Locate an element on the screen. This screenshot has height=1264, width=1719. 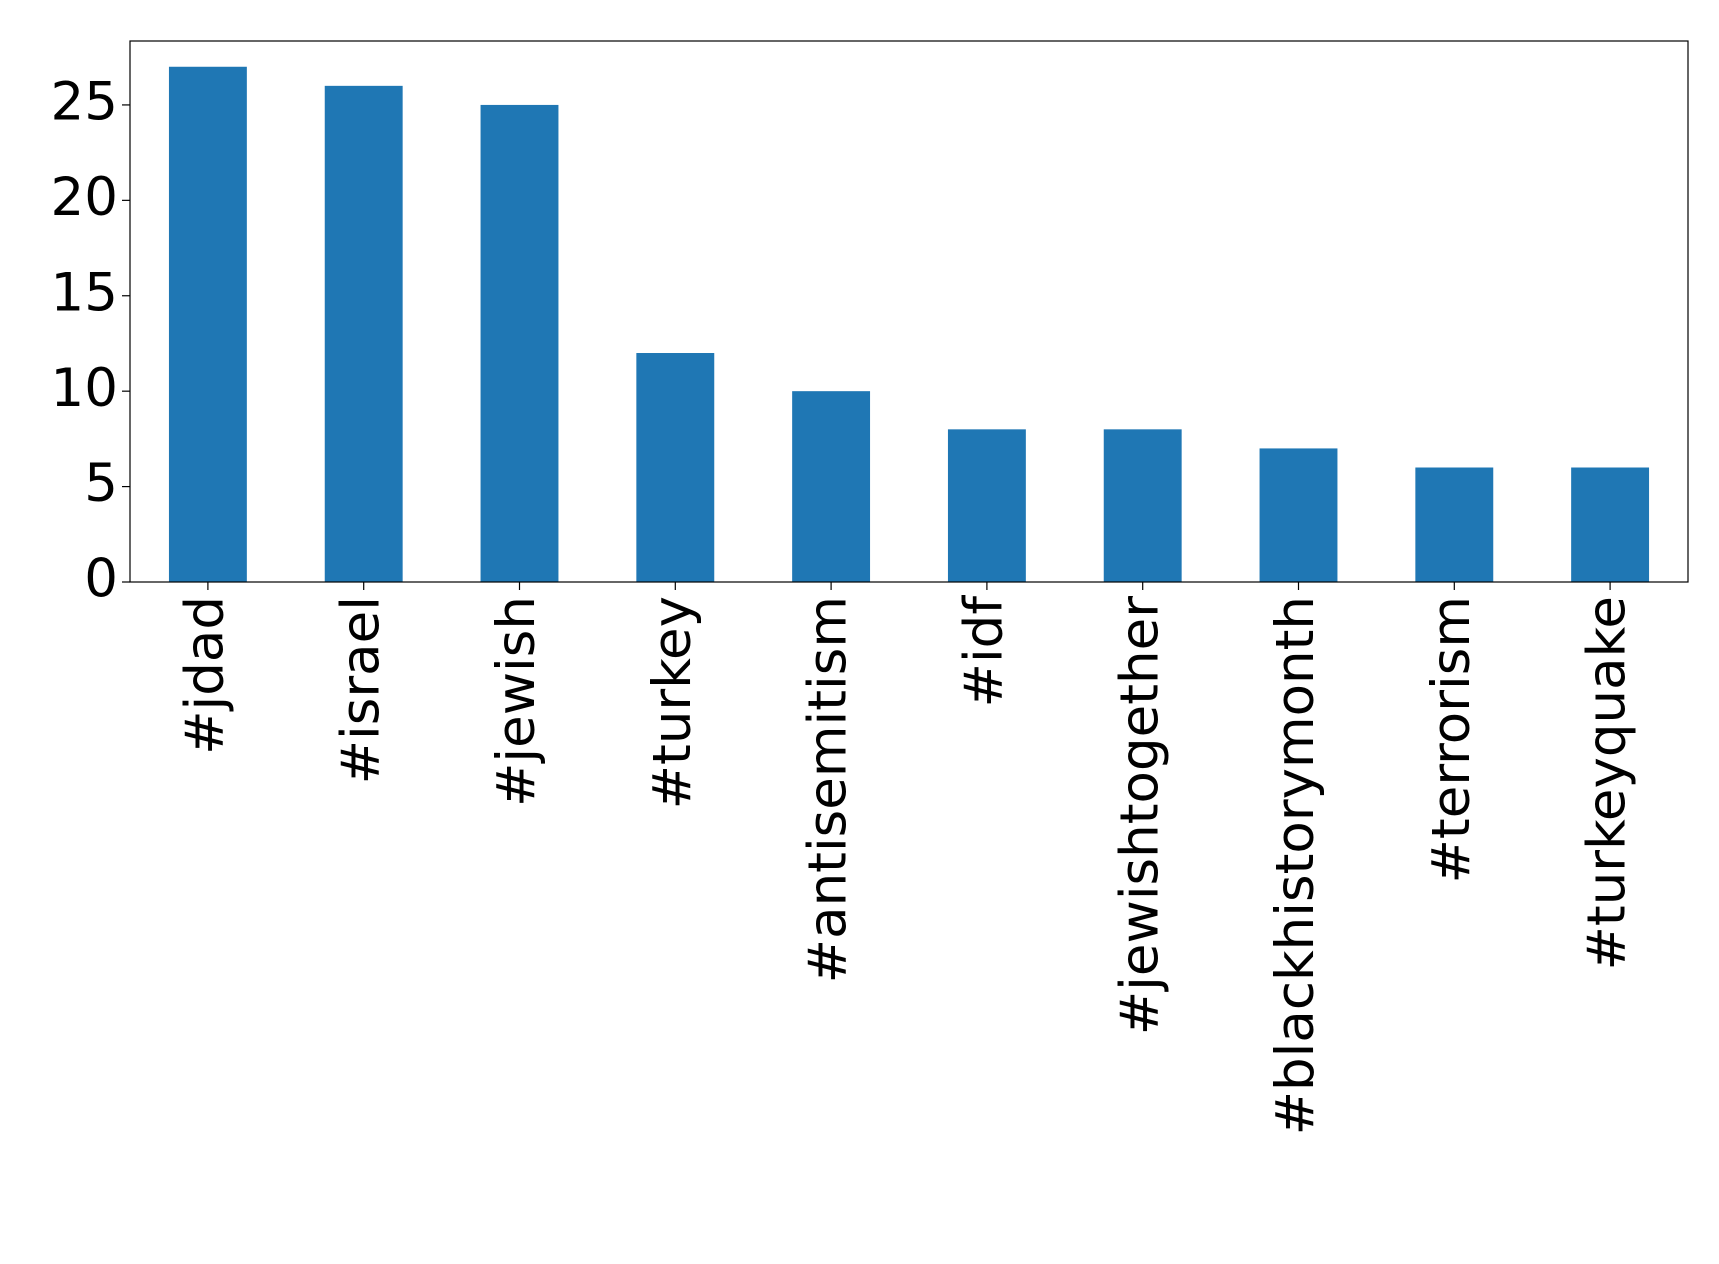
y-tick-label: 10 is located at coordinates (84, 388).